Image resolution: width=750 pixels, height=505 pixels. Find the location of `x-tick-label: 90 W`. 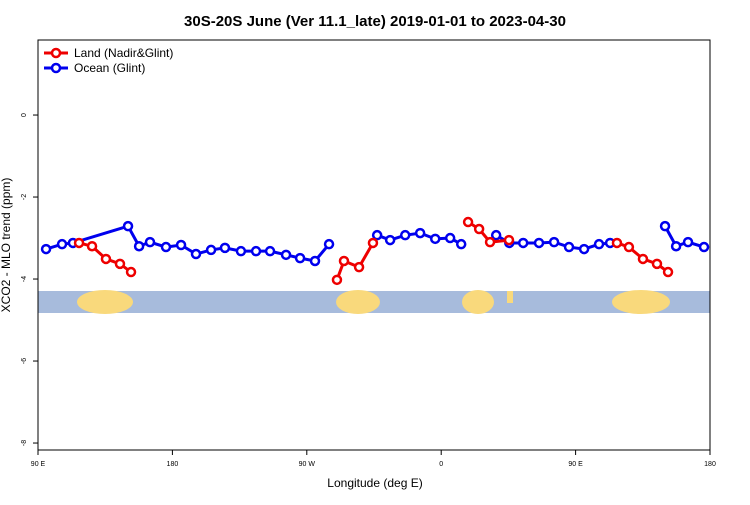

x-tick-label: 90 W is located at coordinates (307, 464).